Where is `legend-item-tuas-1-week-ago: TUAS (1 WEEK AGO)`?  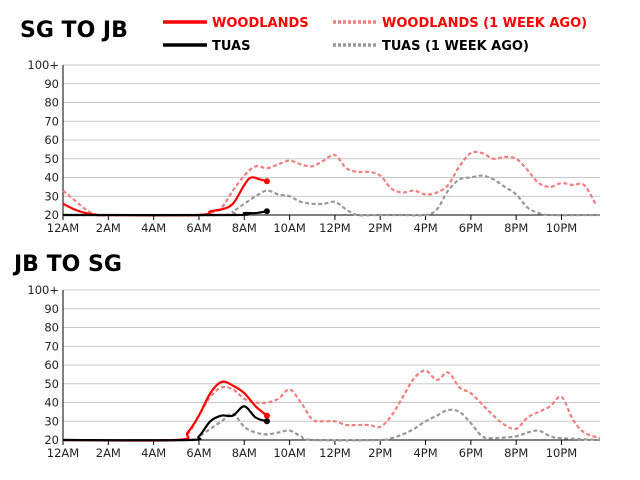
legend-item-tuas-1-week-ago: TUAS (1 WEEK AGO) is located at coordinates (431, 46).